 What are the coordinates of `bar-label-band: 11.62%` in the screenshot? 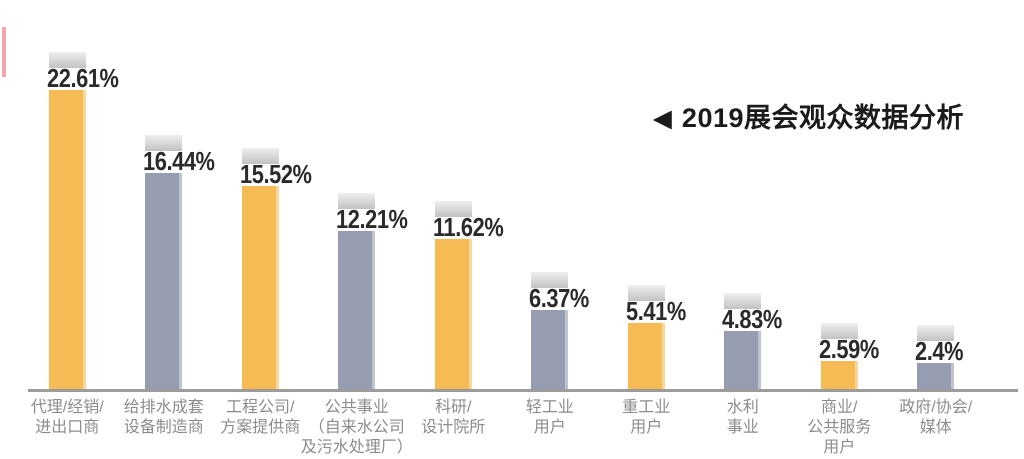 It's located at (468, 227).